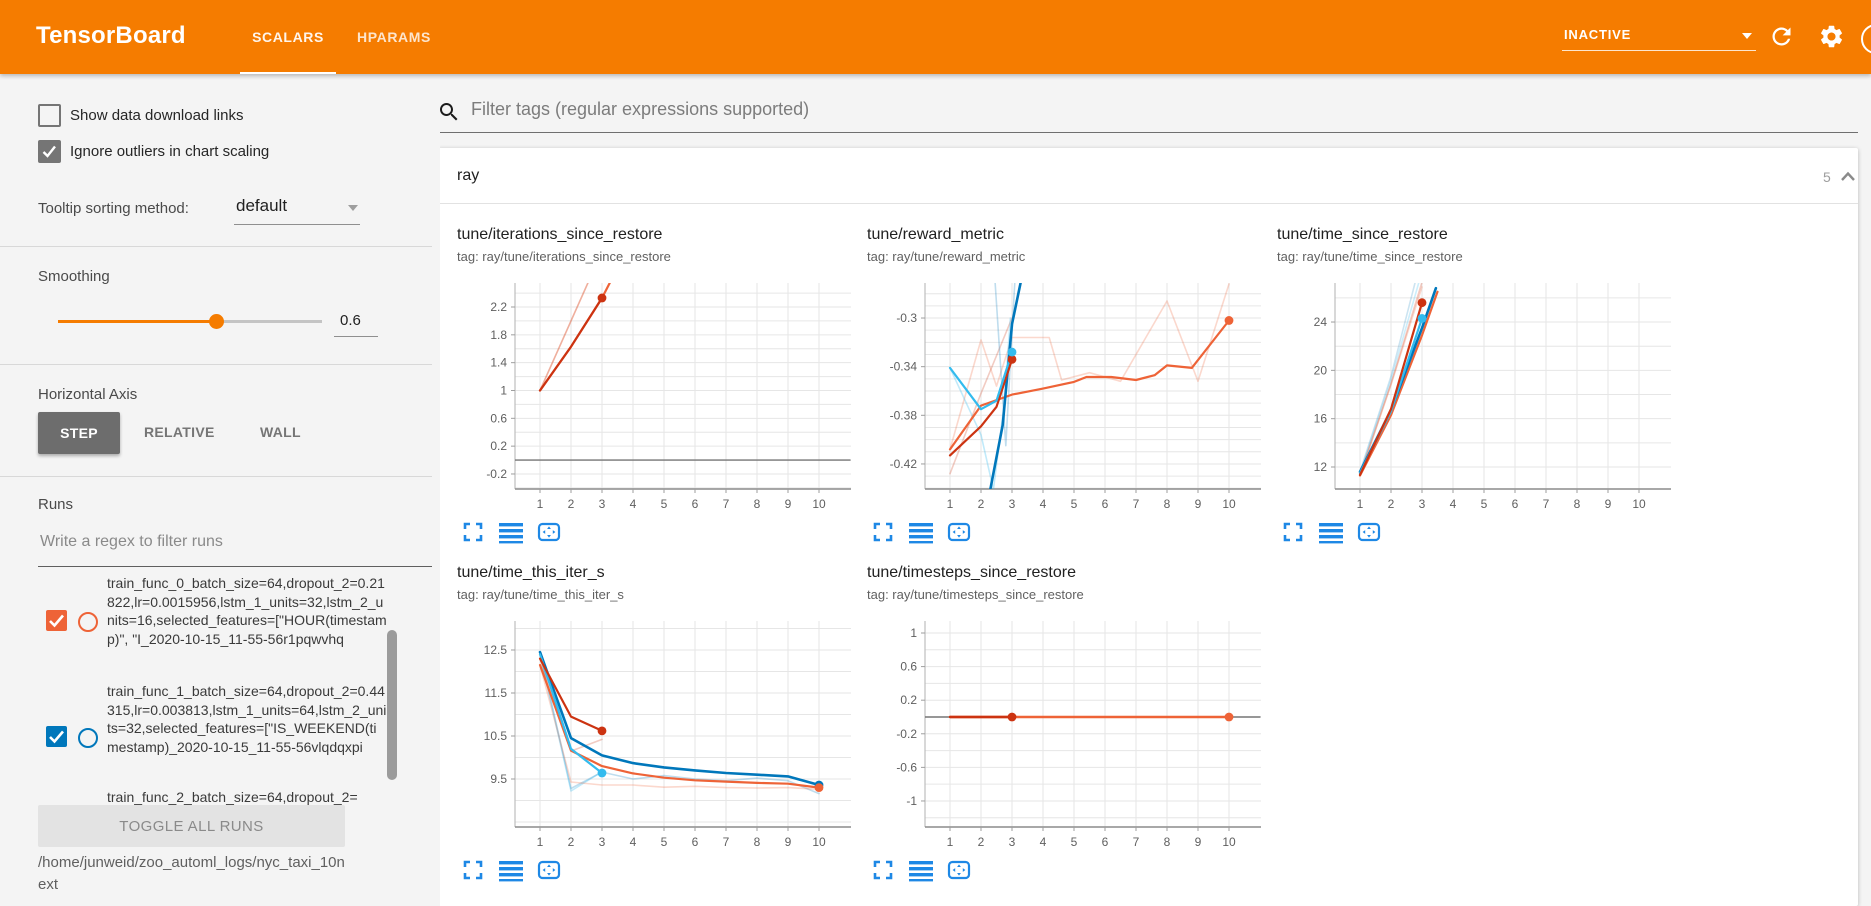  Describe the element at coordinates (496, 650) in the screenshot. I see `svg-text: 12.5` at that location.